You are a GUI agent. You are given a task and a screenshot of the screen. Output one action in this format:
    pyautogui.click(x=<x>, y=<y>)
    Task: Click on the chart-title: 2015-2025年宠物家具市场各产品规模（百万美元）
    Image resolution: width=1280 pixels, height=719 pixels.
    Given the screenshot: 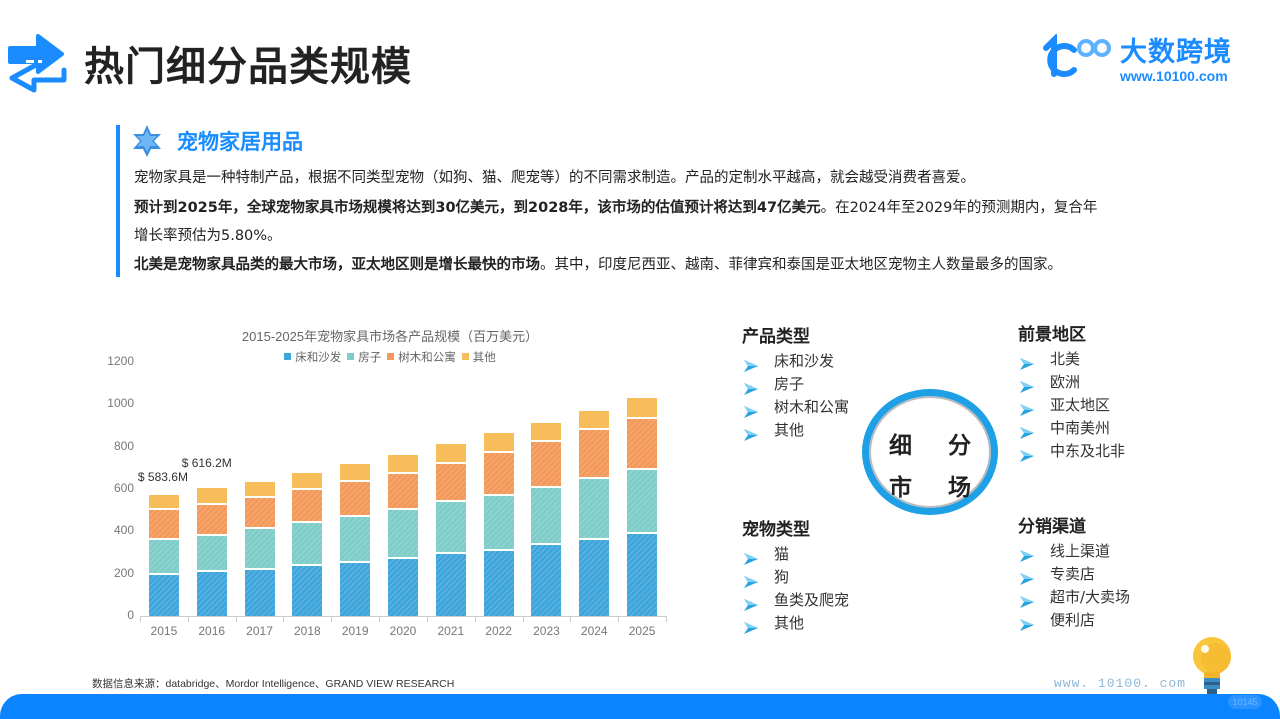 What is the action you would take?
    pyautogui.click(x=390, y=336)
    